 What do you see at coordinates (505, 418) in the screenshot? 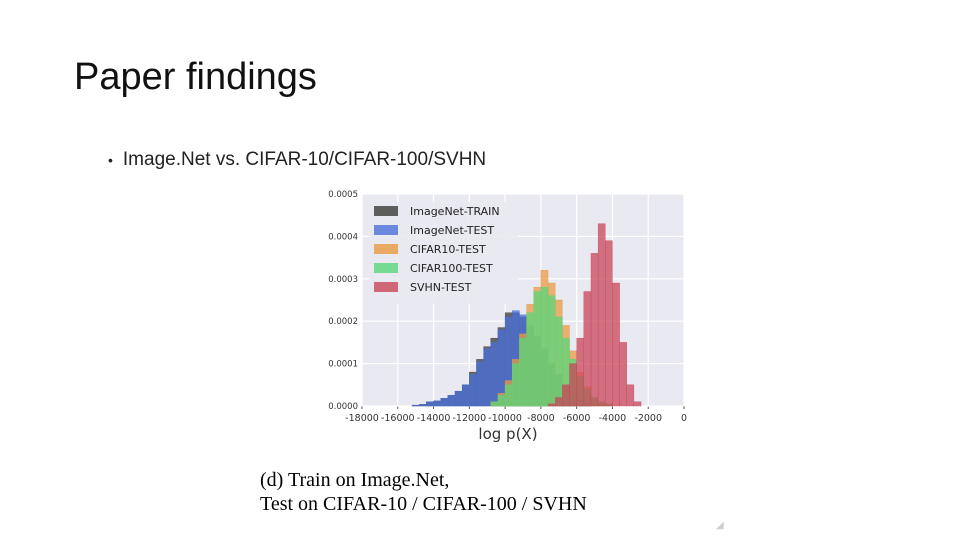
I see `x-tick-label: -10000` at bounding box center [505, 418].